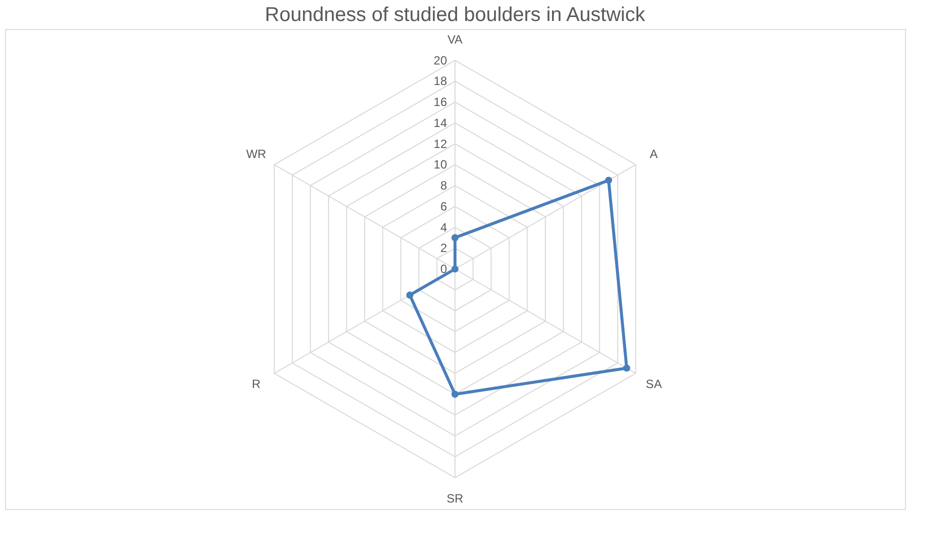  I want to click on spoke-label: R, so click(256, 383).